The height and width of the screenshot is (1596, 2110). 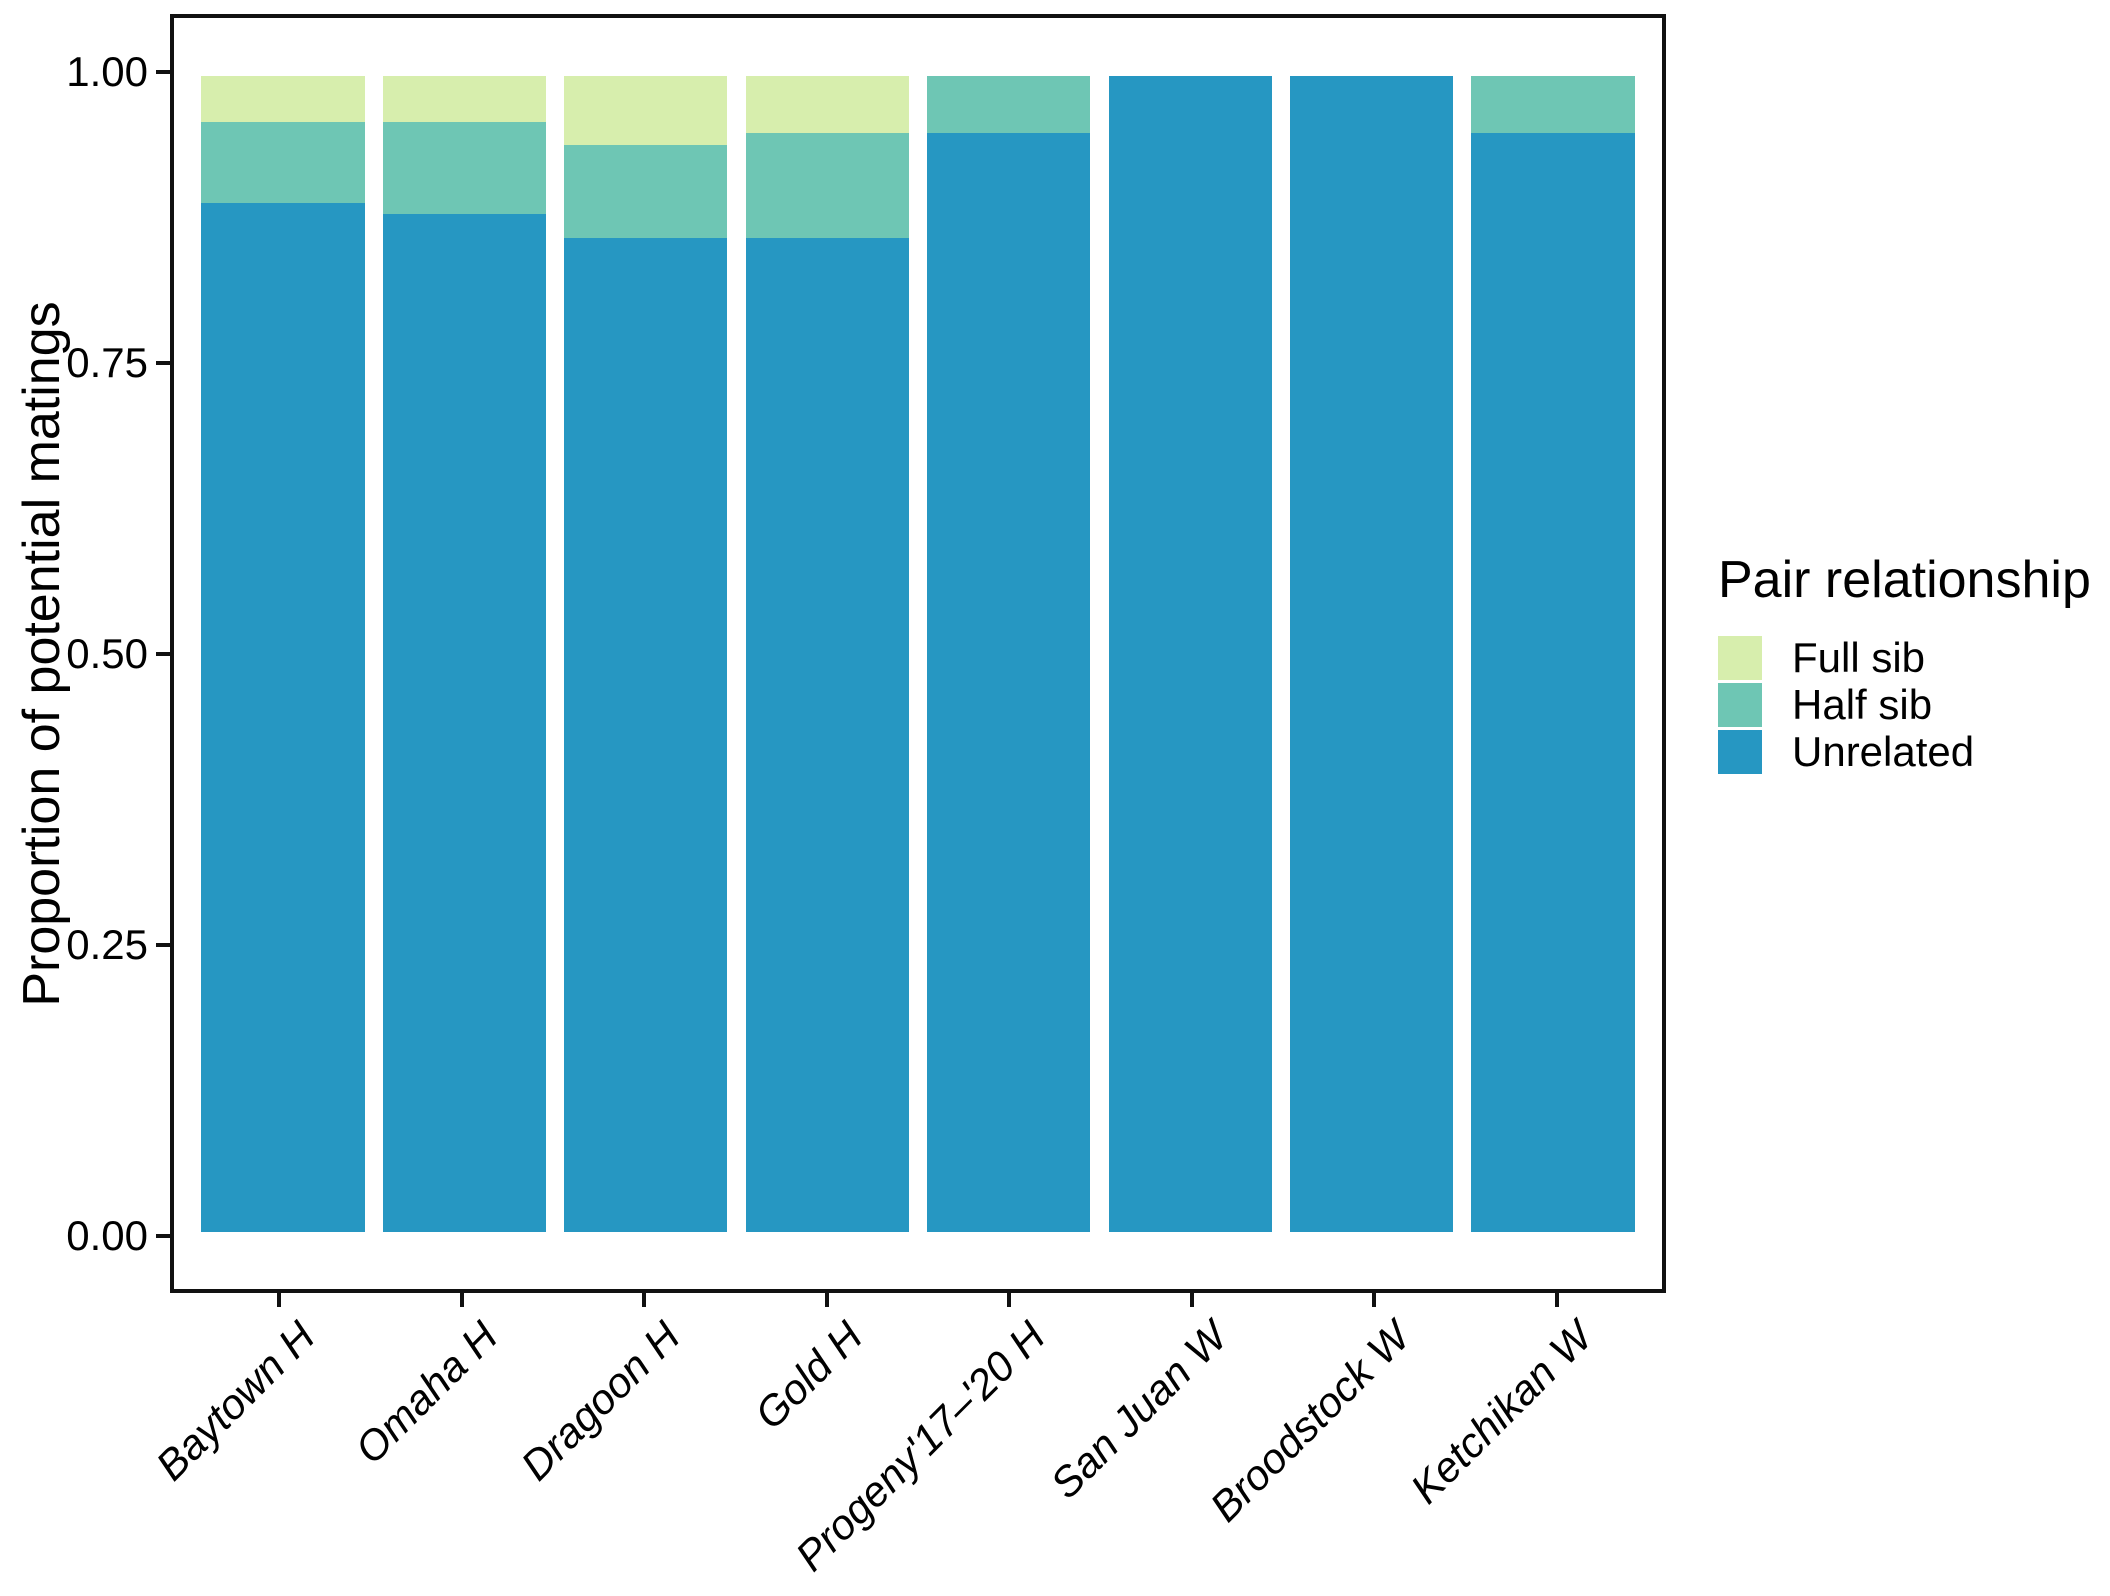 What do you see at coordinates (1740, 751) in the screenshot?
I see `legend-swatch-unrelated` at bounding box center [1740, 751].